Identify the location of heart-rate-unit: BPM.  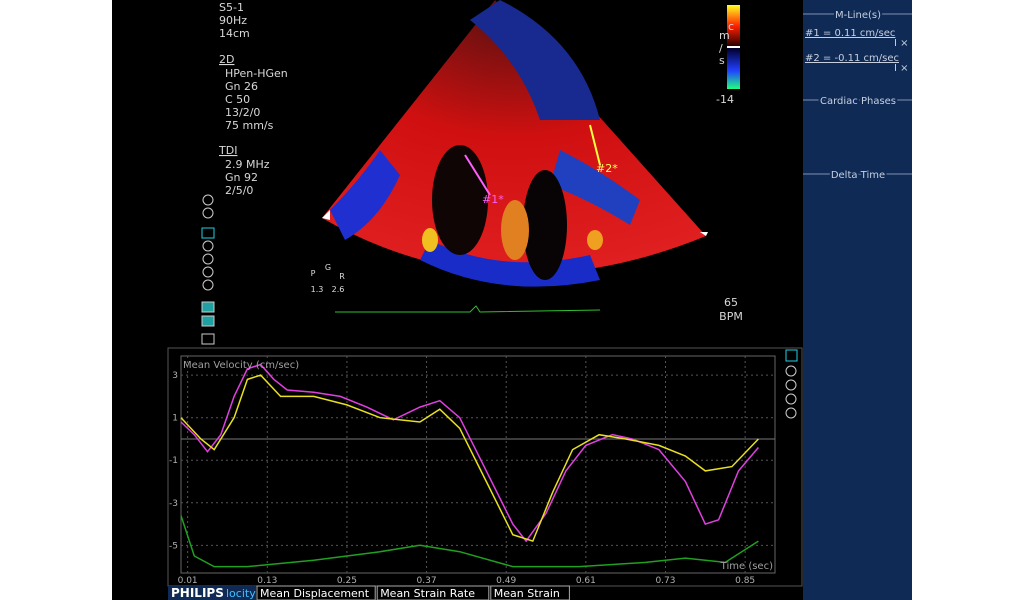
(731, 316).